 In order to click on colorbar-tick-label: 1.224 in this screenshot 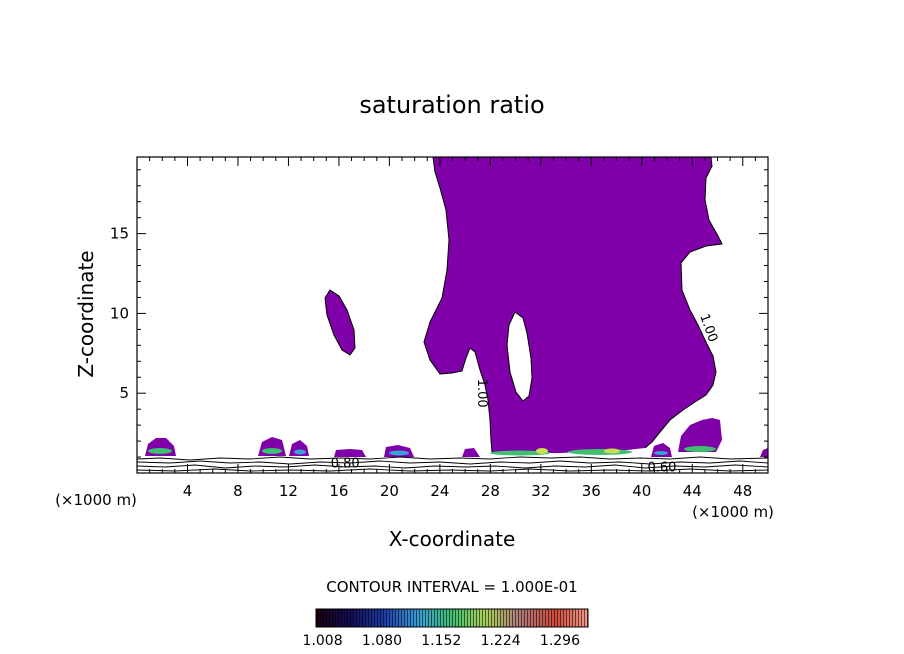, I will do `click(501, 641)`.